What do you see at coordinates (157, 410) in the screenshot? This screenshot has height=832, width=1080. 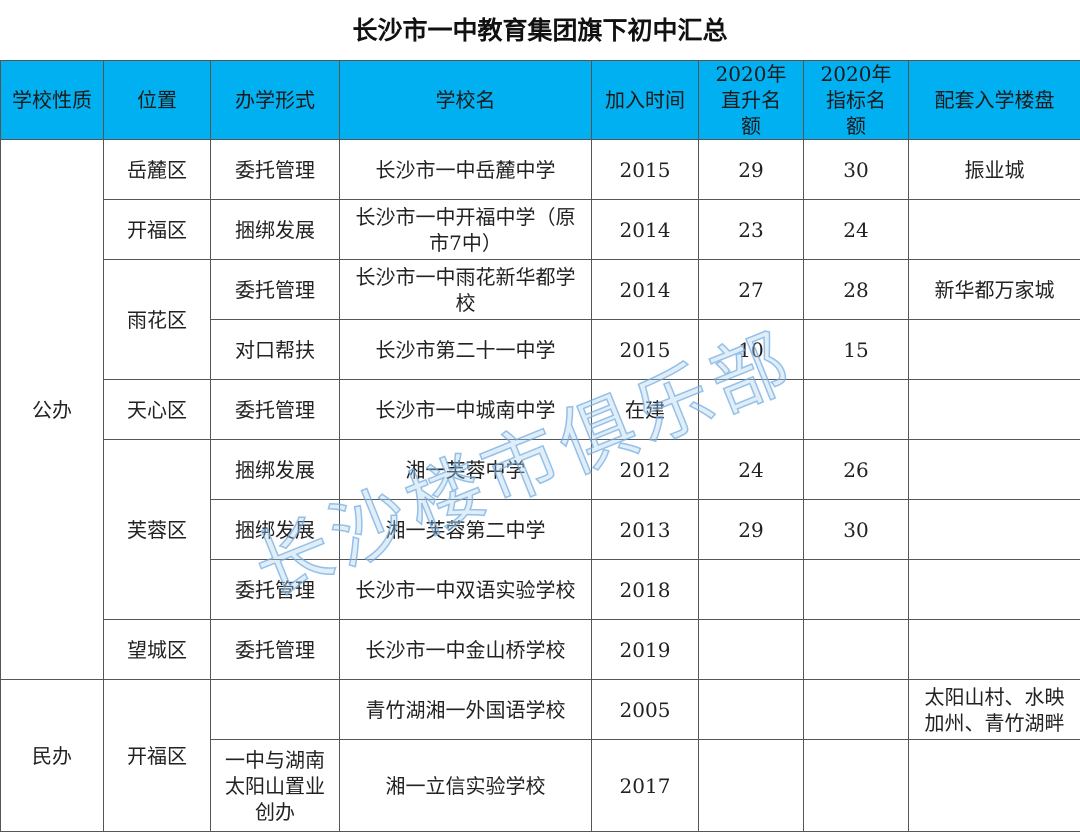 I see `district-cell: 天心区` at bounding box center [157, 410].